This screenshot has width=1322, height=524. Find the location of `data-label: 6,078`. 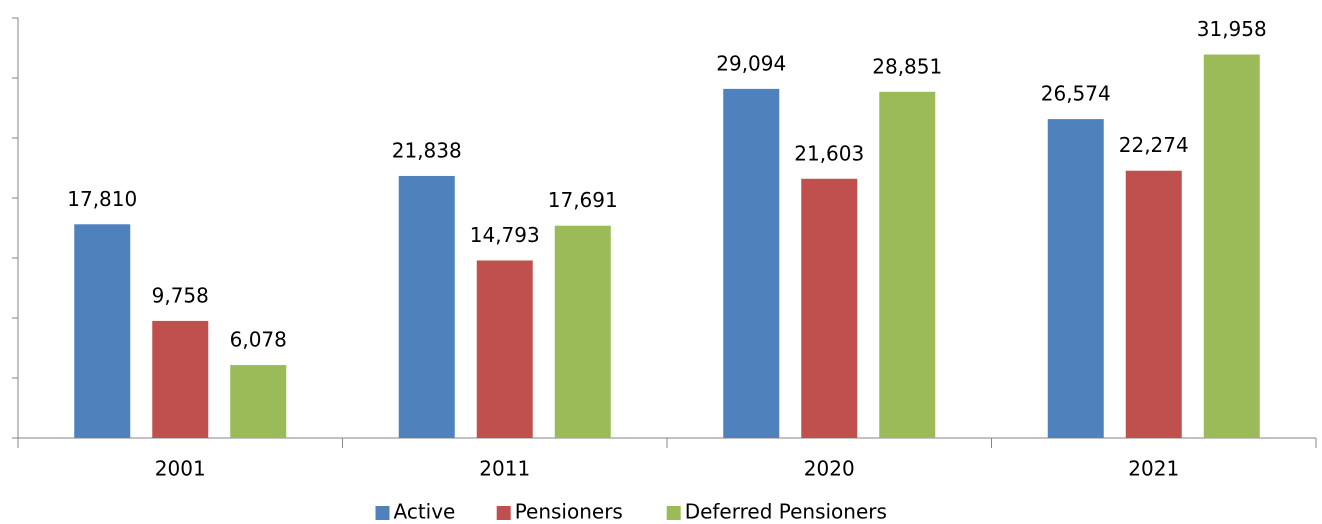

data-label: 6,078 is located at coordinates (258, 340).